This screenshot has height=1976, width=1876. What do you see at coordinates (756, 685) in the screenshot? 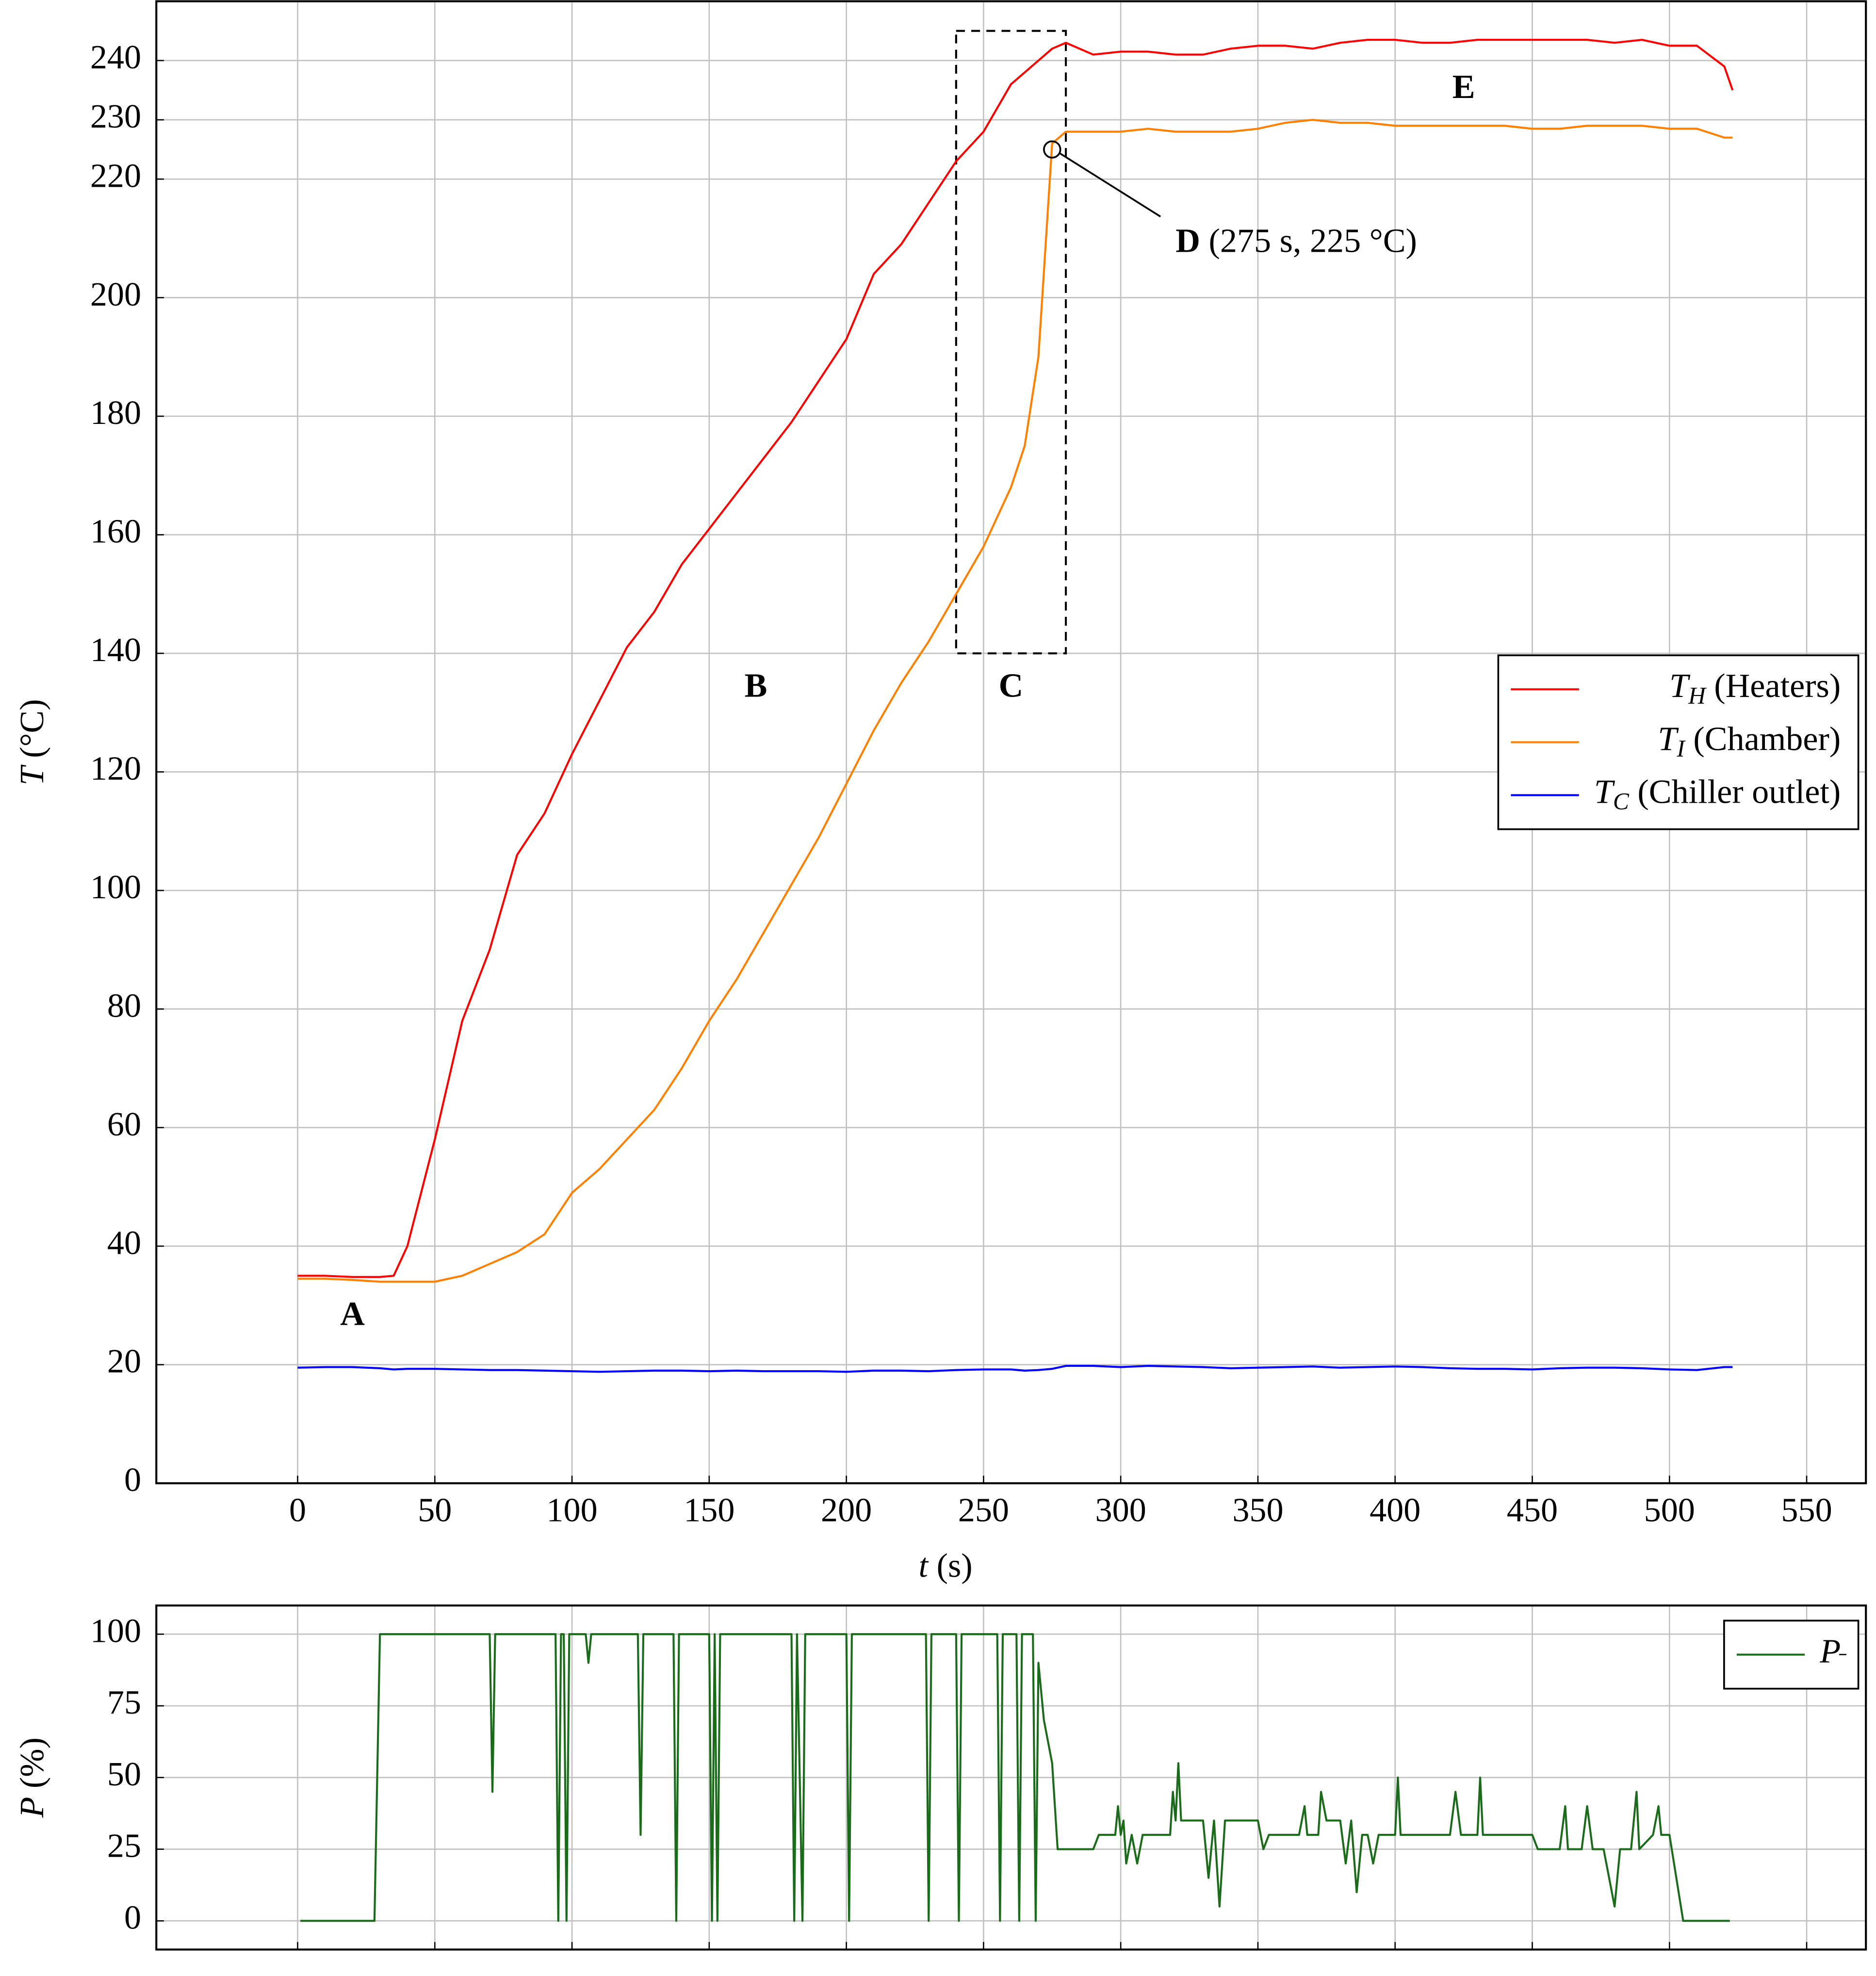
I see `annotation: B` at bounding box center [756, 685].